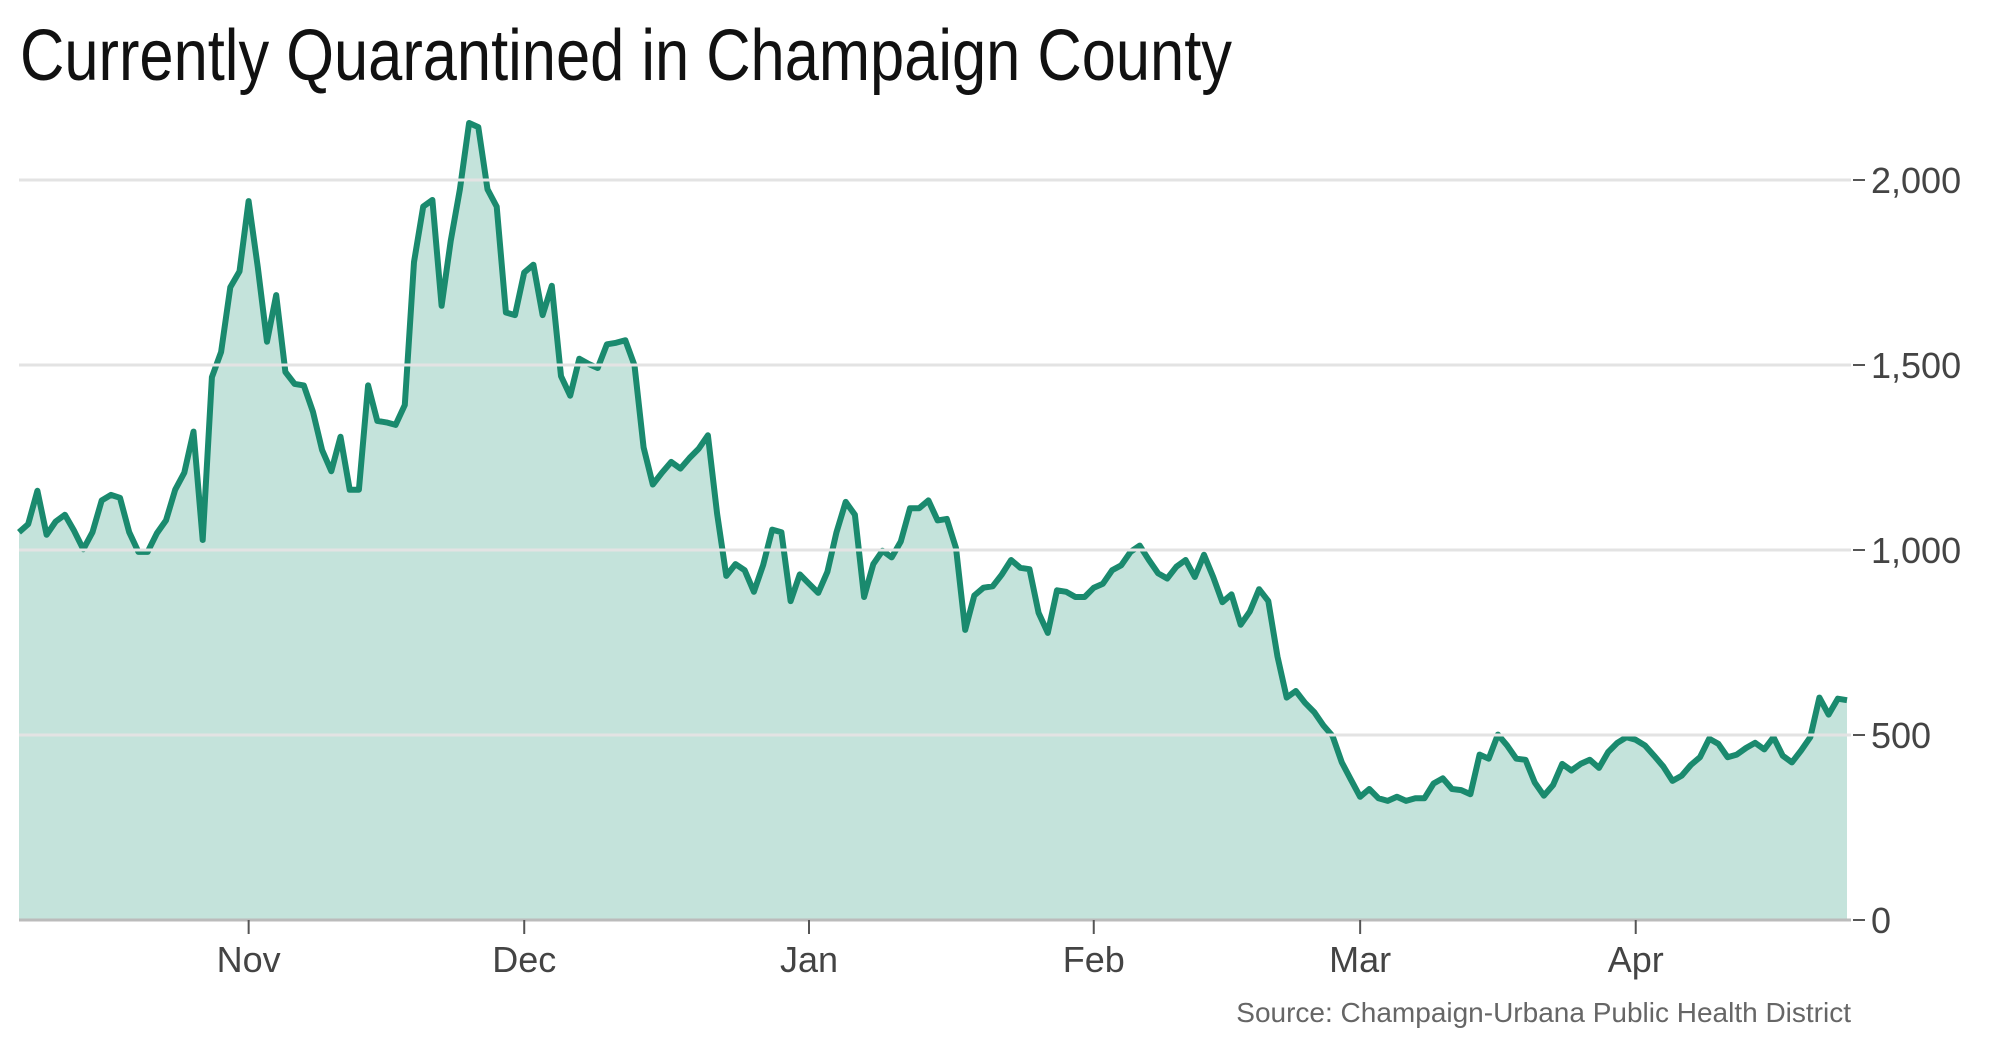 The image size is (1991, 1041). Describe the element at coordinates (524, 959) in the screenshot. I see `x-tick-label: Dec` at that location.